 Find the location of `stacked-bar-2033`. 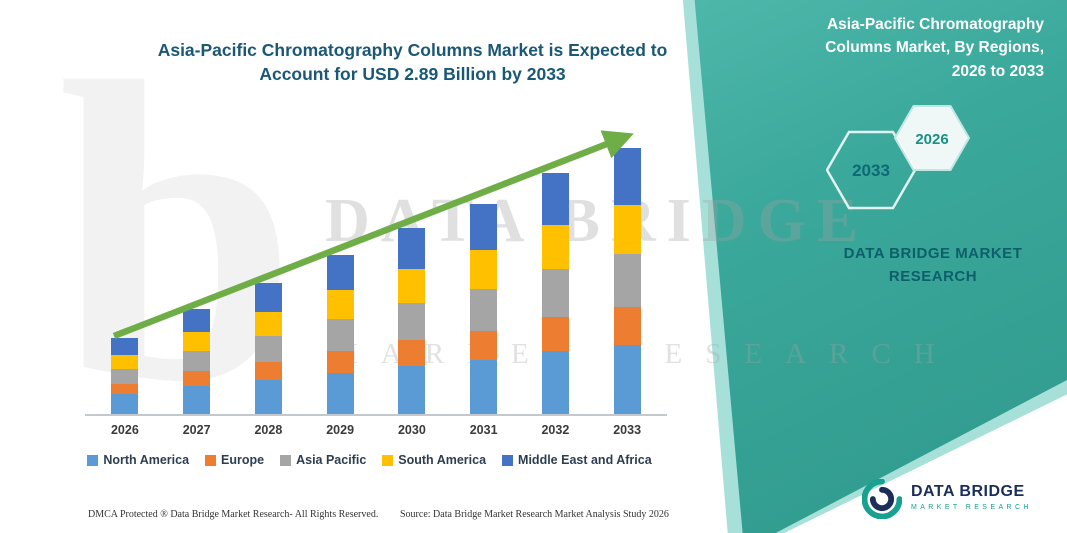

stacked-bar-2033 is located at coordinates (627, 281).